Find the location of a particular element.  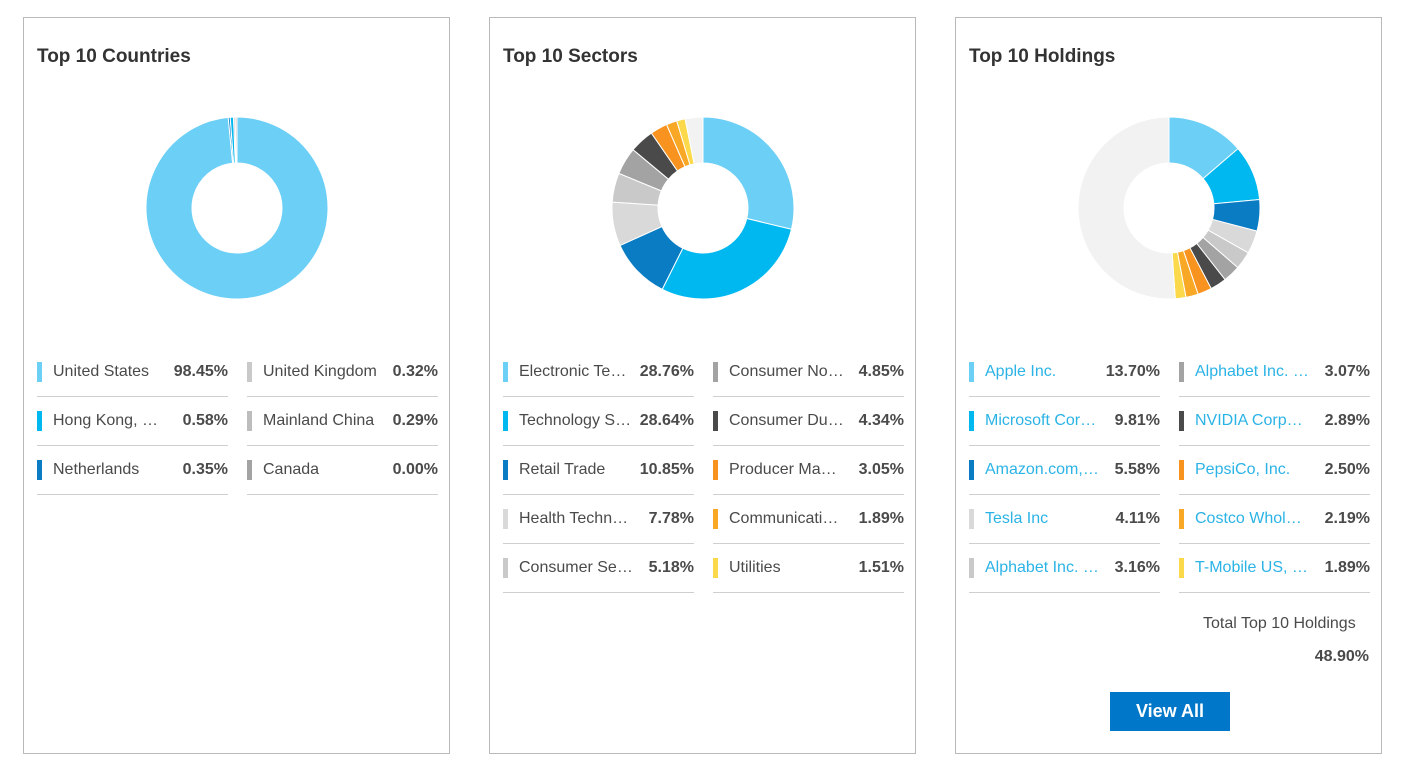

legend-label: Hong Kong, China is located at coordinates (110, 420).